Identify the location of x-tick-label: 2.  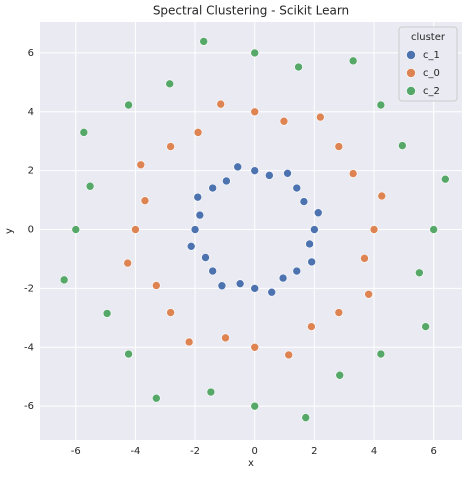
(314, 451).